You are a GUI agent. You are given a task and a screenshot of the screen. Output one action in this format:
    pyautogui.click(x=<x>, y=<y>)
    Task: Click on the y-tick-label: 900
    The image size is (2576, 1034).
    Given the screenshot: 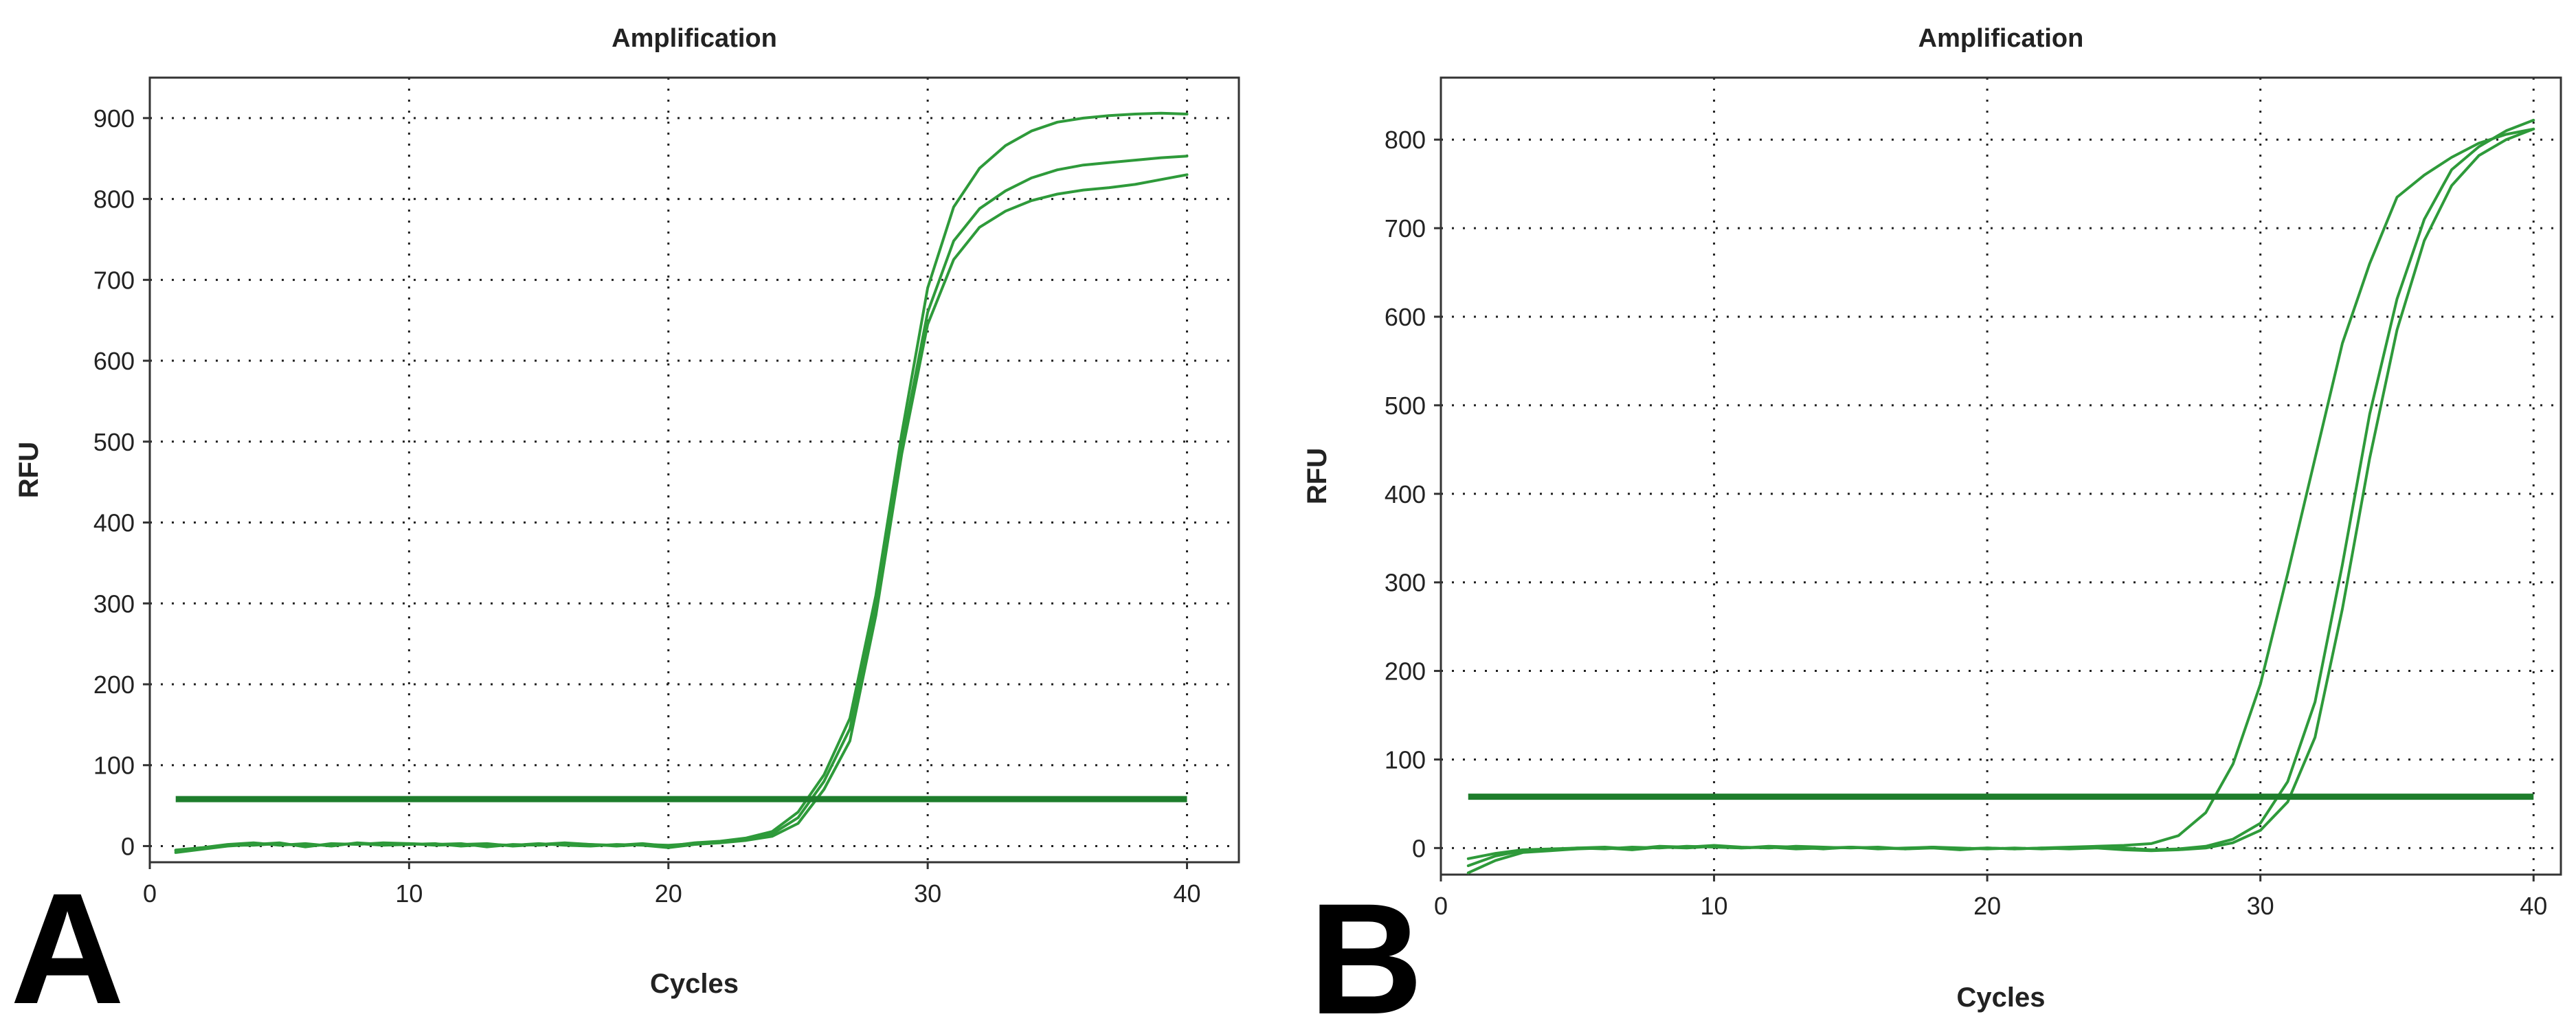 What is the action you would take?
    pyautogui.click(x=114, y=118)
    